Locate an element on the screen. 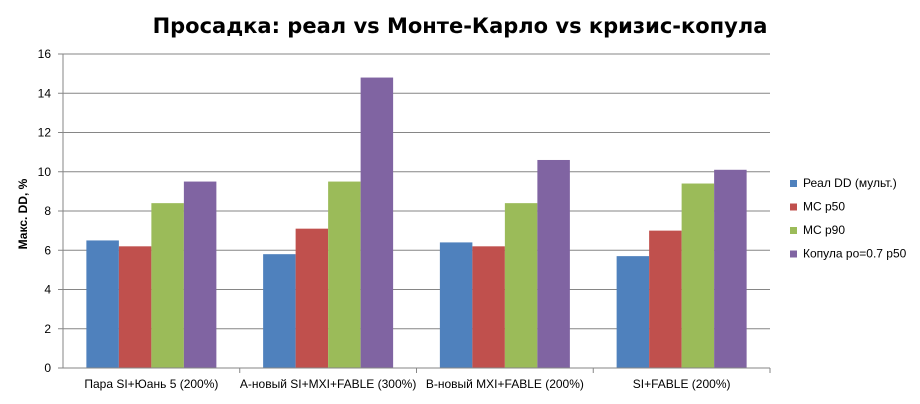 The height and width of the screenshot is (404, 920). bar-реал-dd-мульт-1 is located at coordinates (102, 304).